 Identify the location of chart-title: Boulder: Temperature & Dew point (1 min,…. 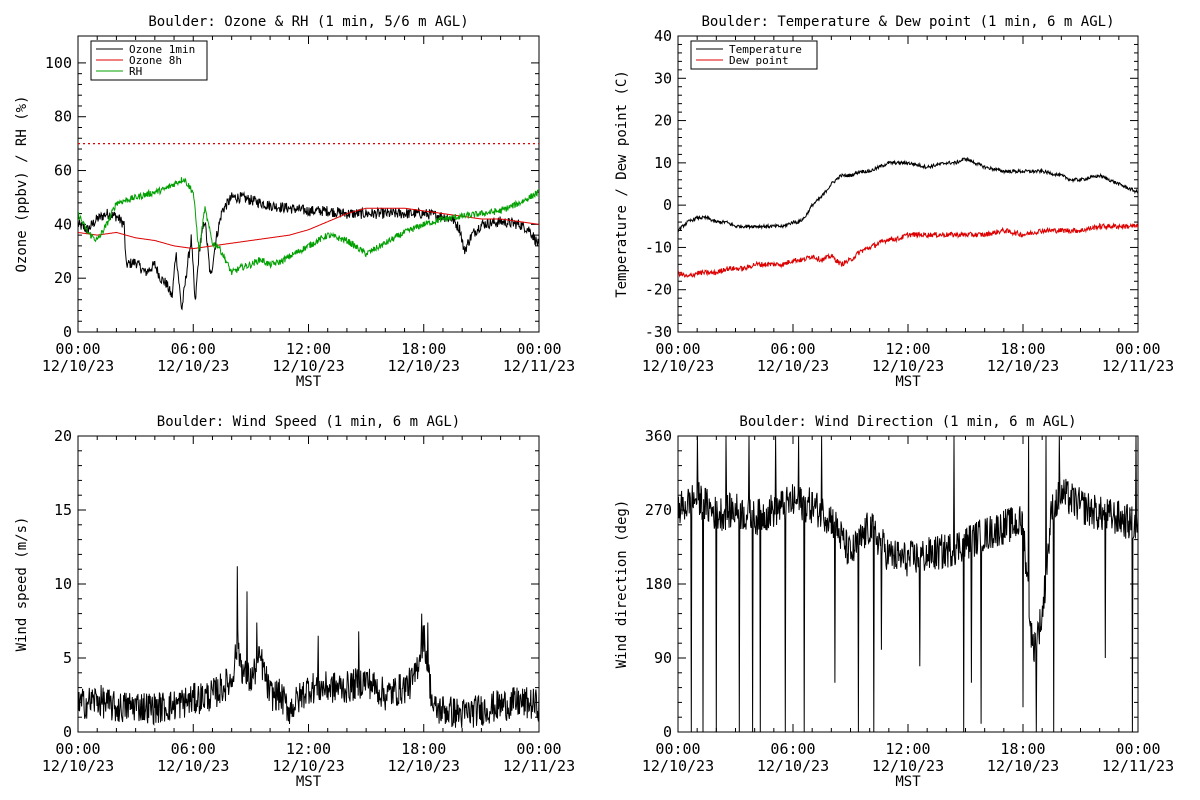
(907, 22).